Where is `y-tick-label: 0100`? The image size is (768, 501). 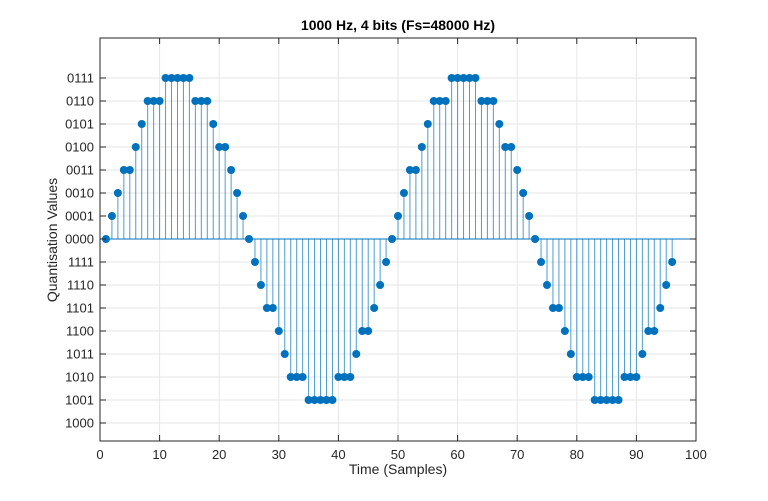 y-tick-label: 0100 is located at coordinates (79, 147).